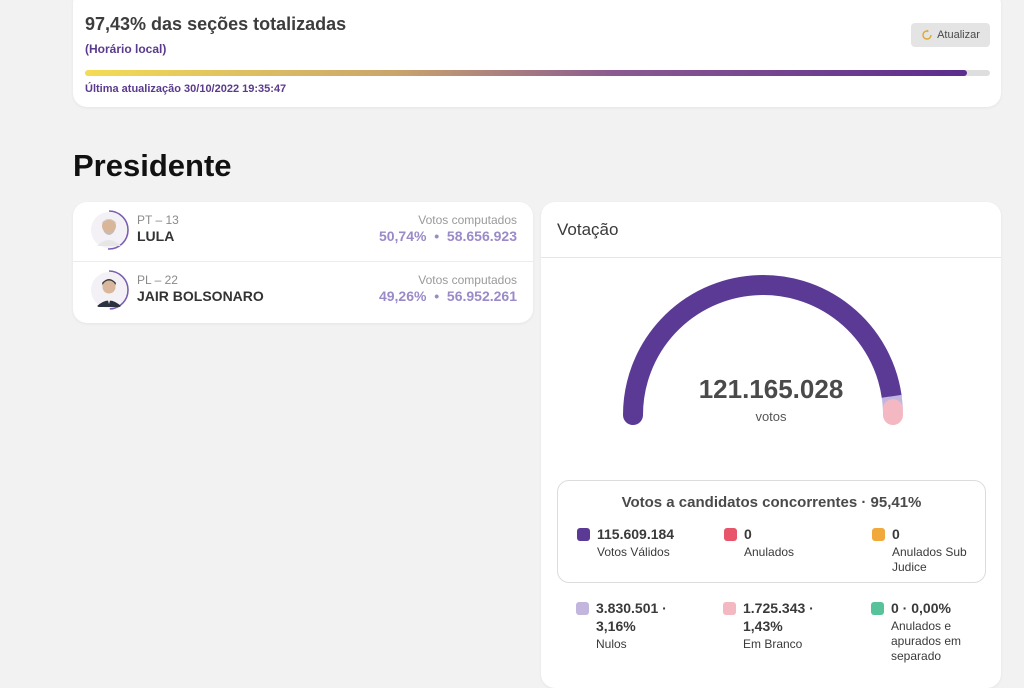  What do you see at coordinates (926, 641) in the screenshot?
I see `legend-label: Anulados e apurados em separado` at bounding box center [926, 641].